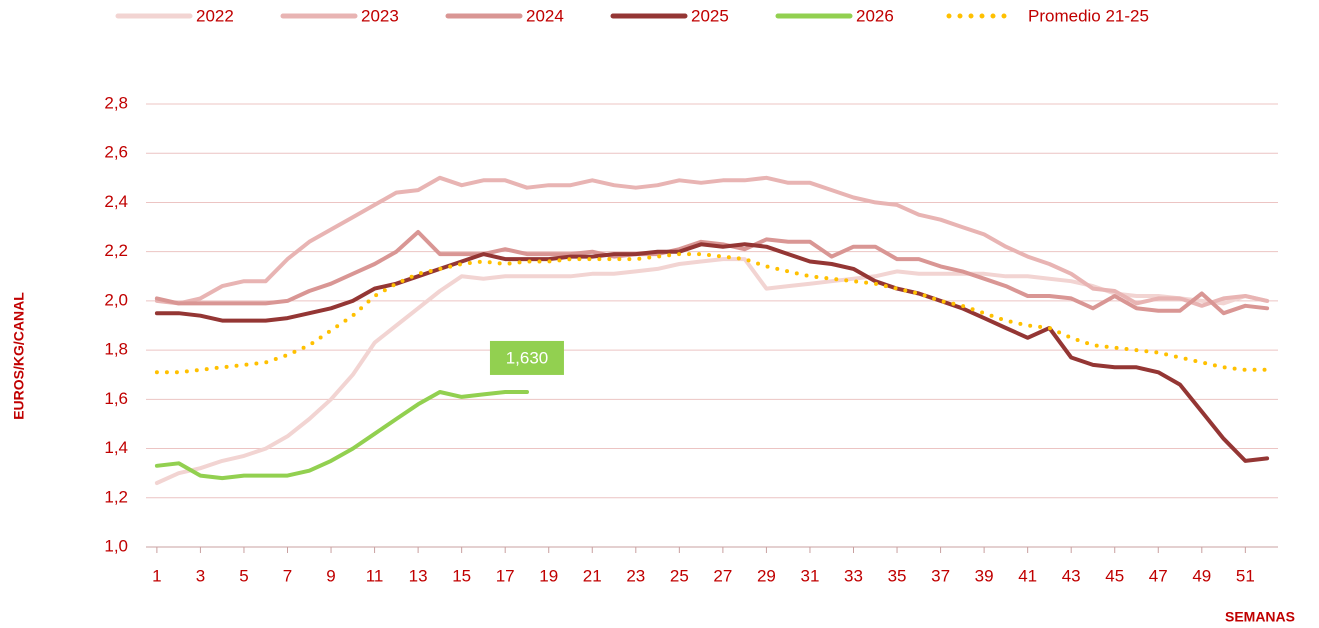  I want to click on x-tick-label: 5, so click(243, 575).